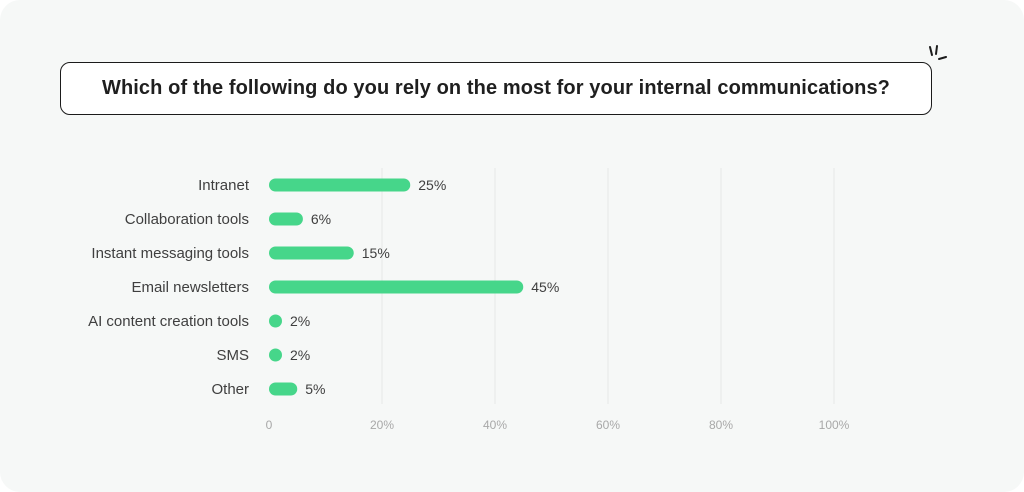 This screenshot has width=1024, height=492. What do you see at coordinates (168, 321) in the screenshot?
I see `category-label: AI content creation tools` at bounding box center [168, 321].